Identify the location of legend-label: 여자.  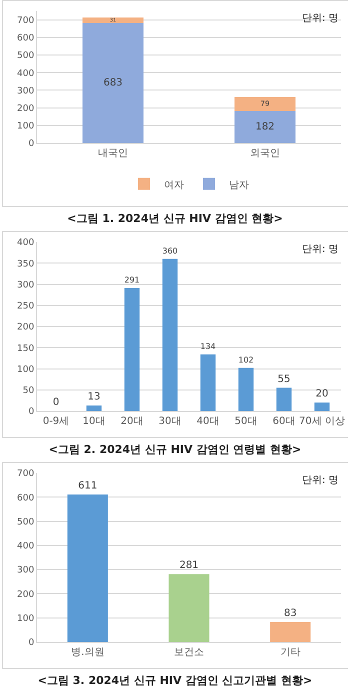
(174, 185).